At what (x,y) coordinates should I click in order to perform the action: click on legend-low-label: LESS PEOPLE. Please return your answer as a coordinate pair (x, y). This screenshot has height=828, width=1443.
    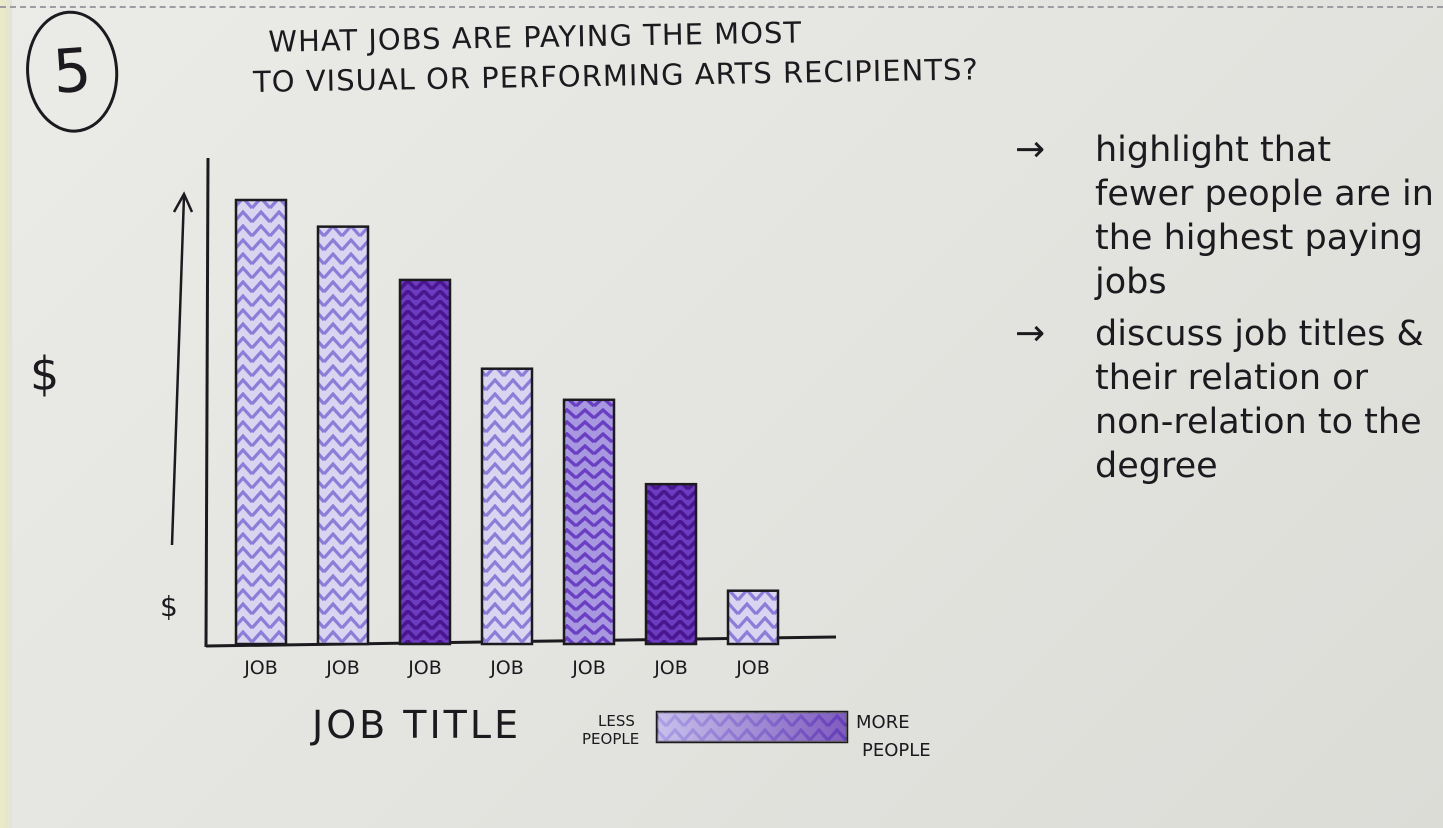
    Looking at the image, I should click on (610, 730).